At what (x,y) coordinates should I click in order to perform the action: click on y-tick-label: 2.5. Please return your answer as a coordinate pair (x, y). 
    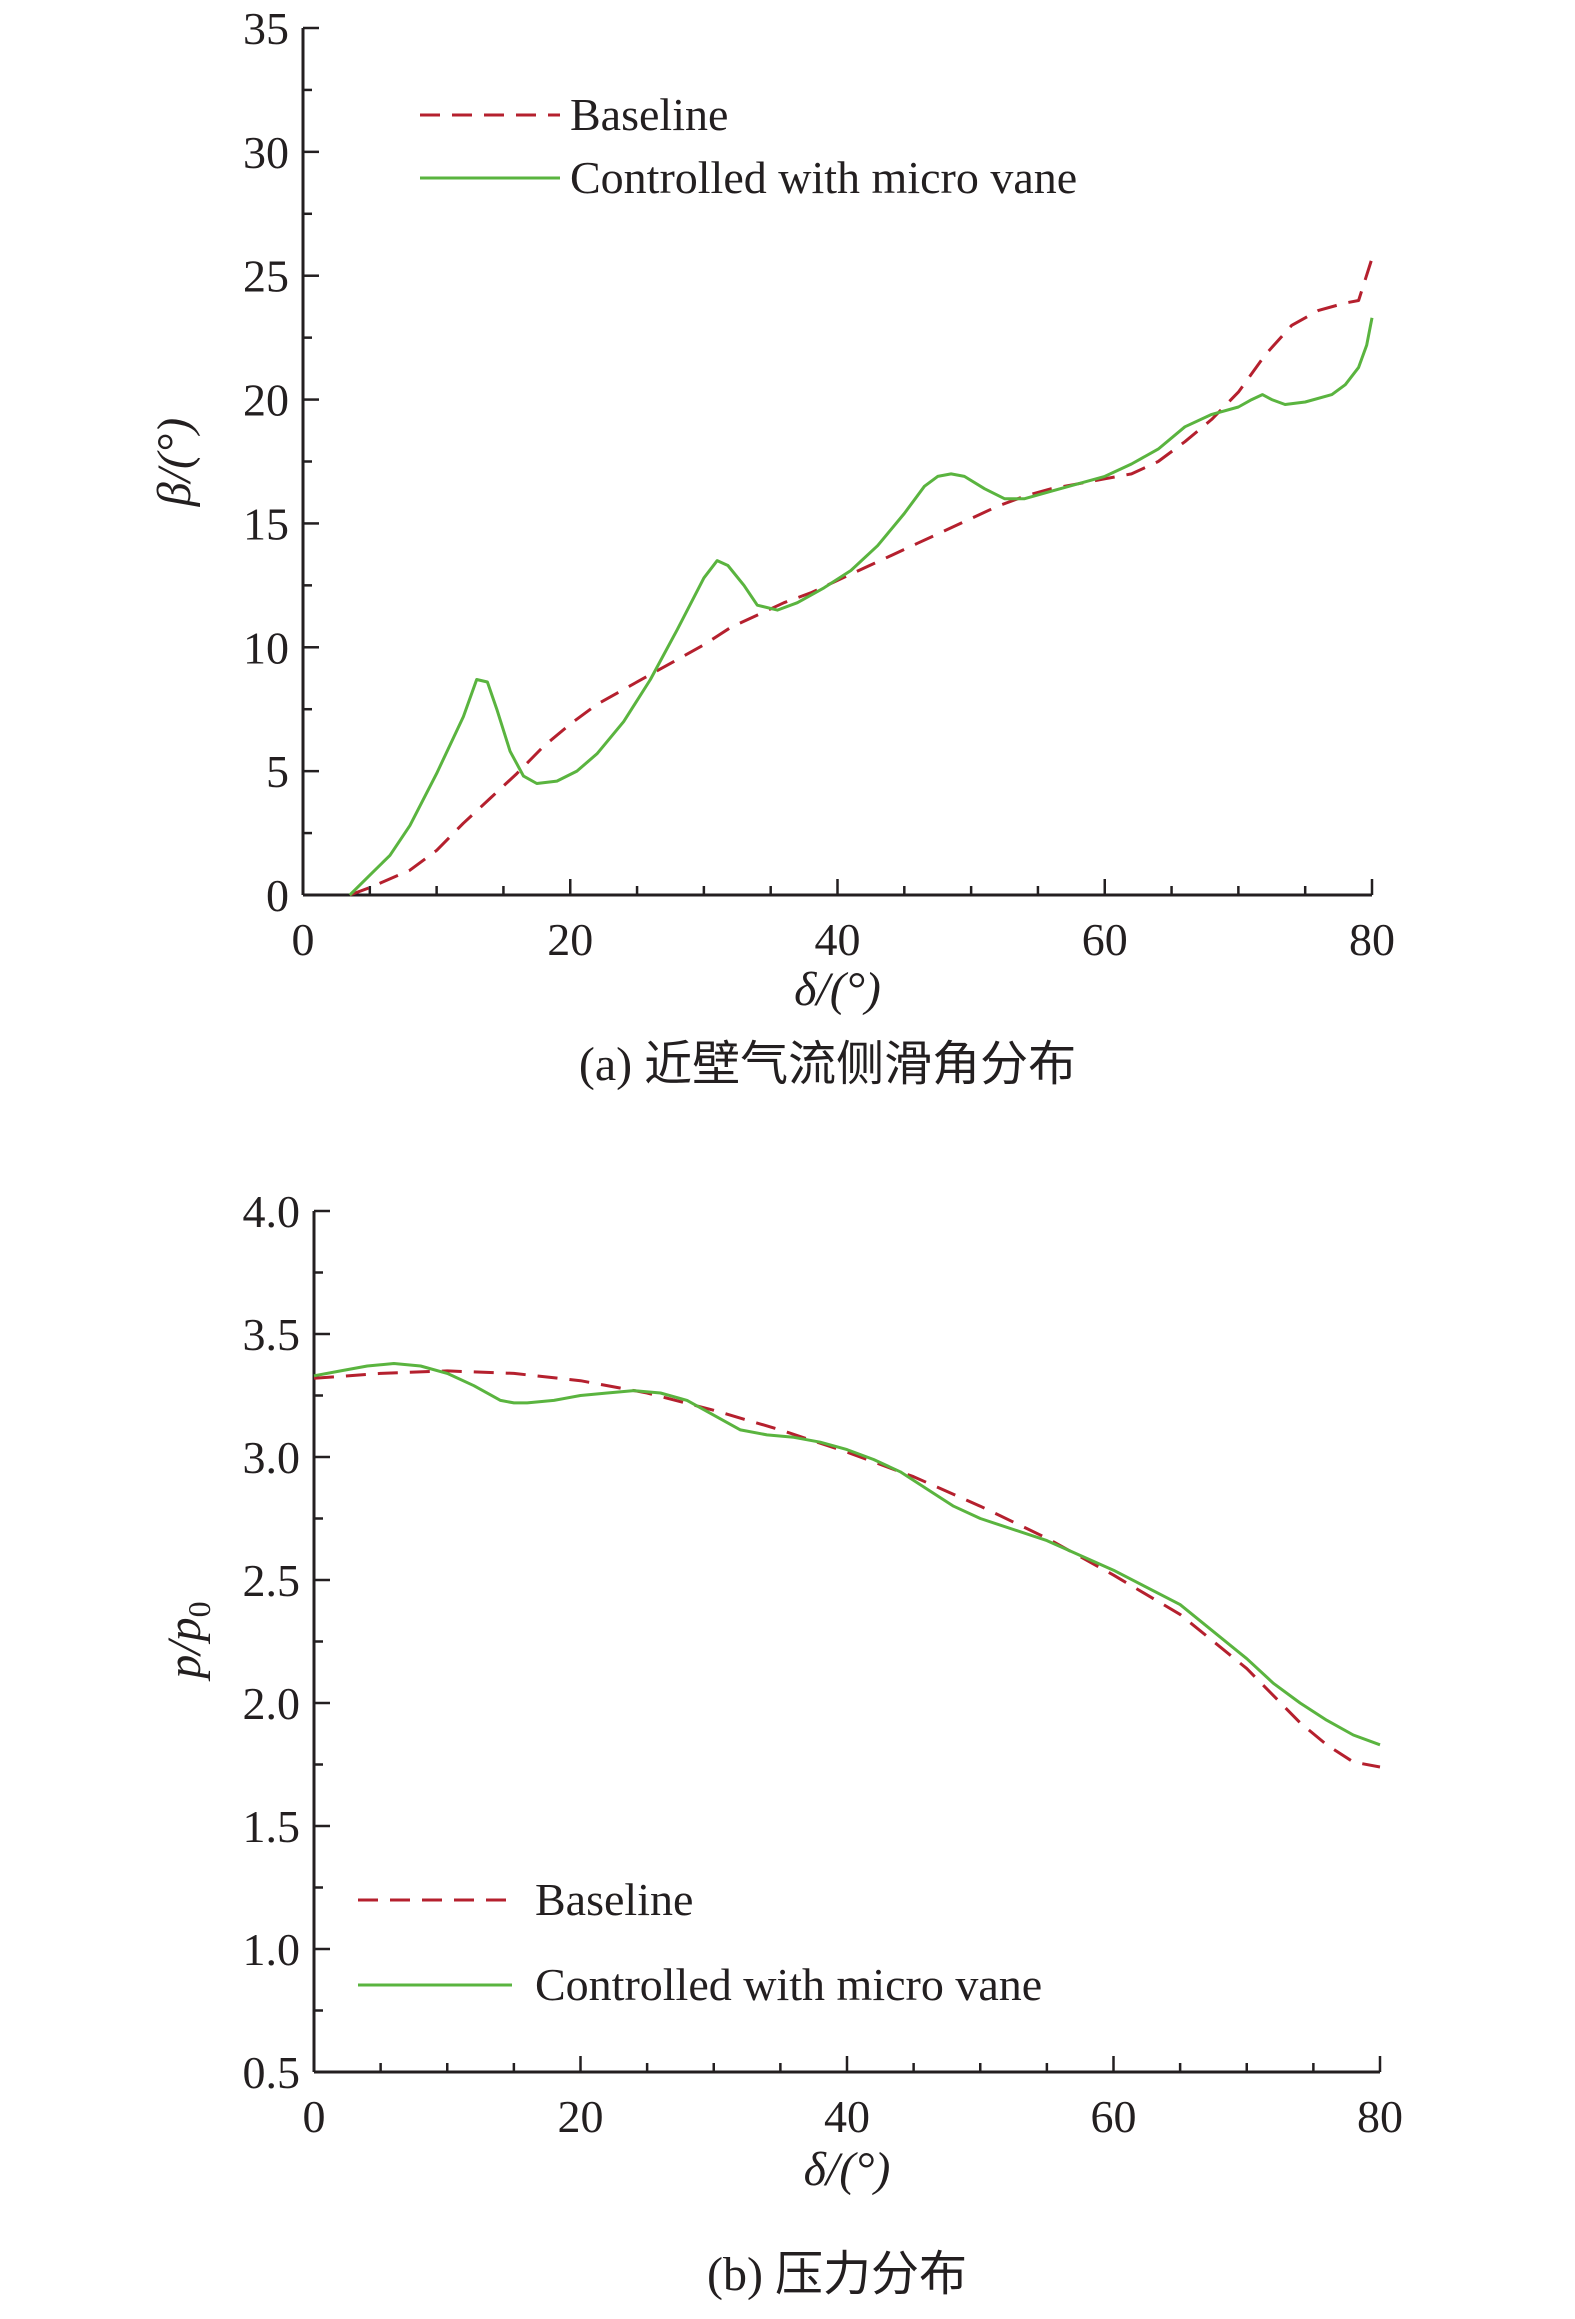
    Looking at the image, I should click on (272, 1580).